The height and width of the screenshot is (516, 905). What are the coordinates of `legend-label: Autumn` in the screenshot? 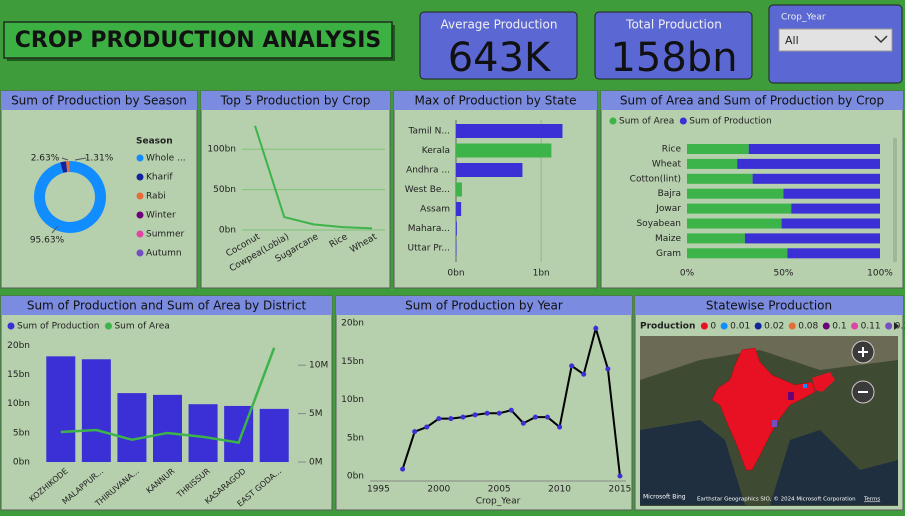 It's located at (164, 254).